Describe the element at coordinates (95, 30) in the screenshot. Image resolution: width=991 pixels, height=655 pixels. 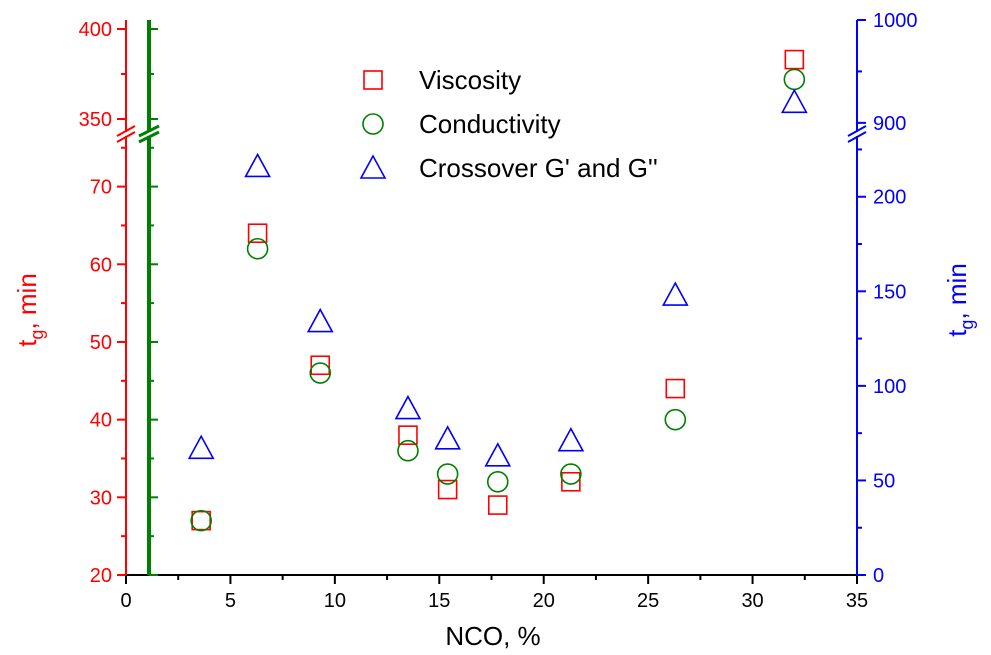
I see `y-left-tick-label: 400` at that location.